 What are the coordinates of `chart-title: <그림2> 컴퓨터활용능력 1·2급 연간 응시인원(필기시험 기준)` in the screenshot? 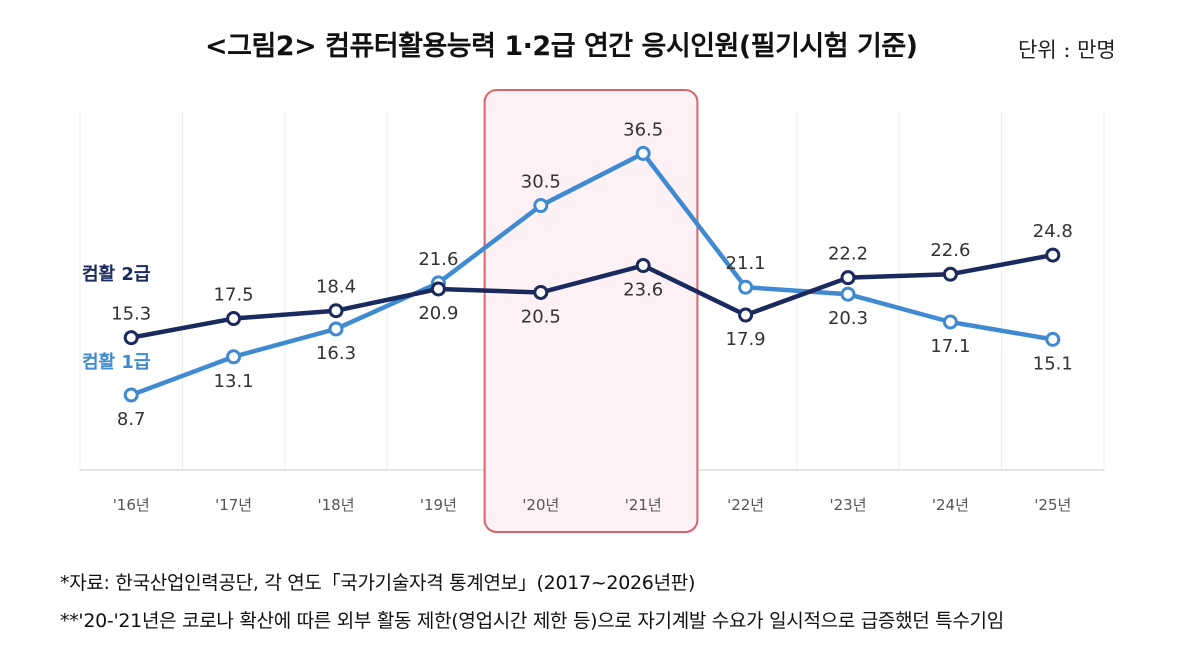 It's located at (561, 46).